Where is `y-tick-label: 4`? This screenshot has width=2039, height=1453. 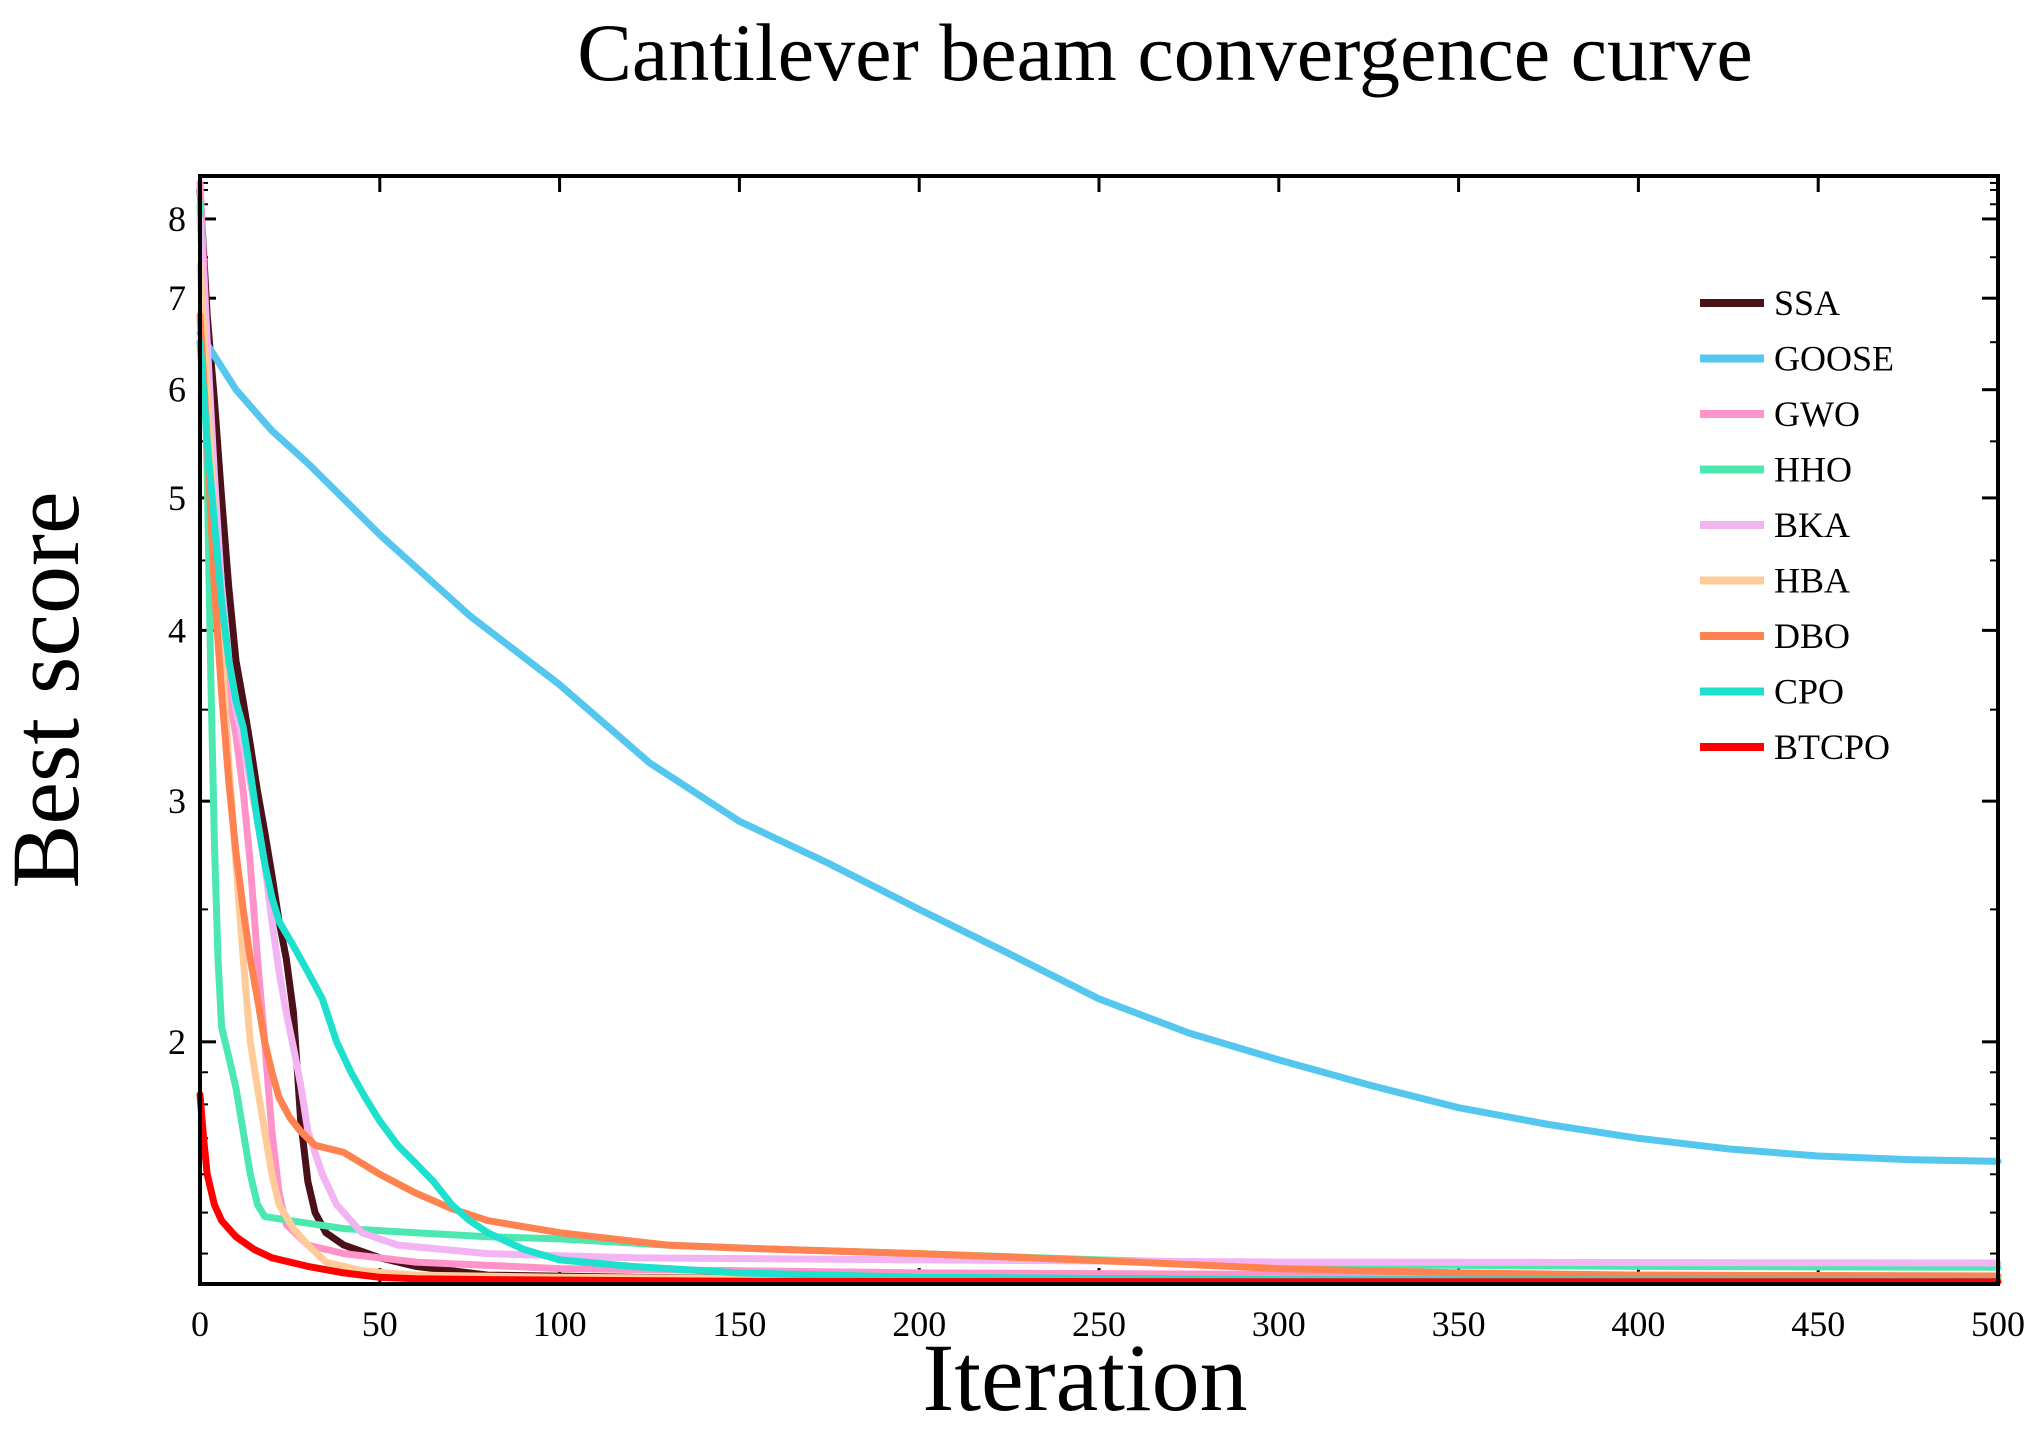
y-tick-label: 4 is located at coordinates (177, 630).